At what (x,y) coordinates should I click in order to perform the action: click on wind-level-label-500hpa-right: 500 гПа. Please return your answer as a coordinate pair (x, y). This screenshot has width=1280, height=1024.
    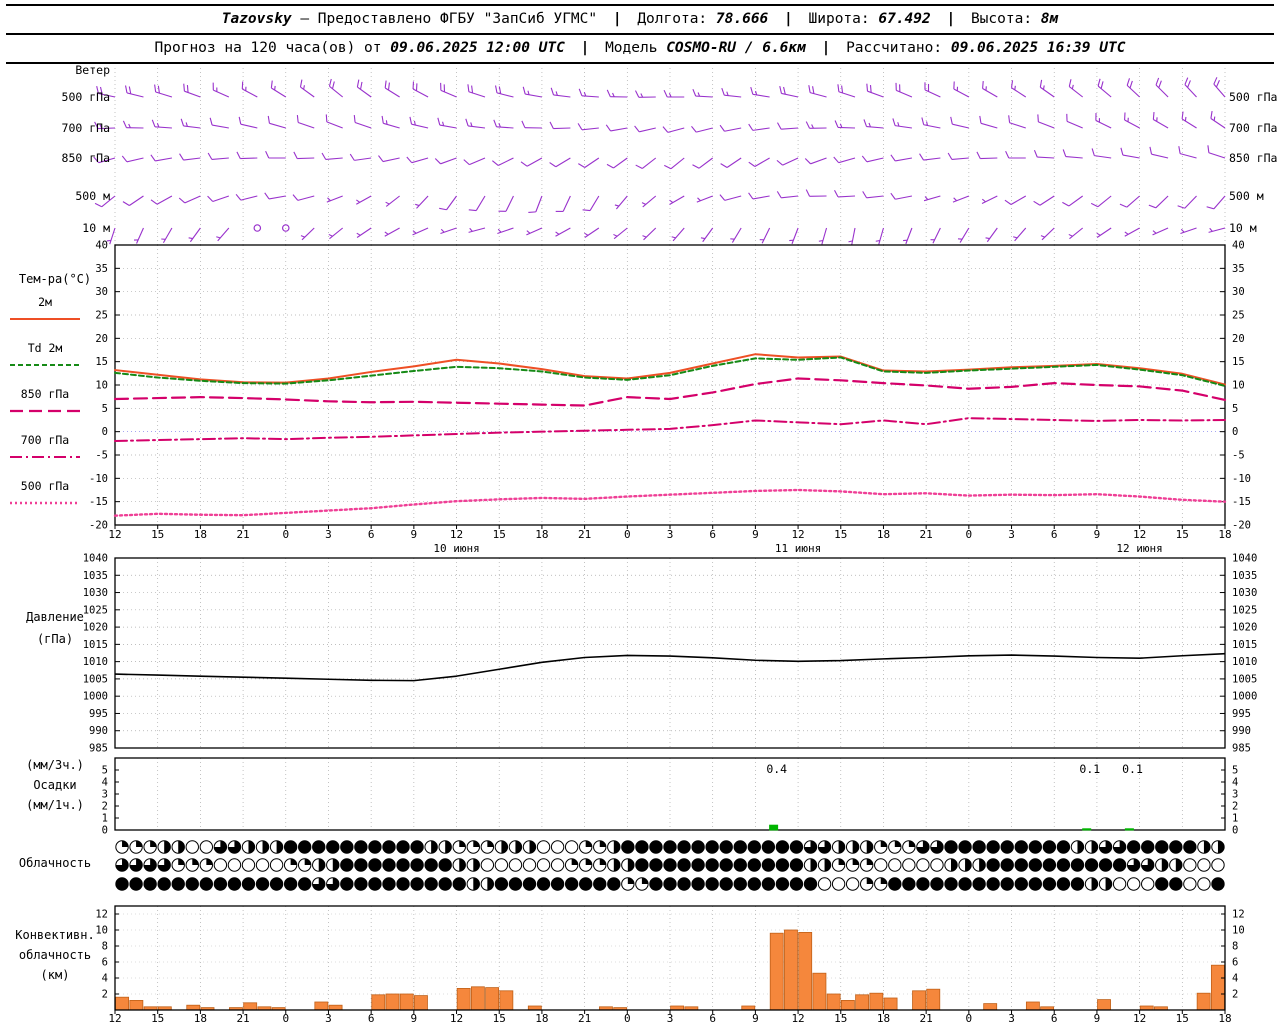
    Looking at the image, I should click on (1253, 97).